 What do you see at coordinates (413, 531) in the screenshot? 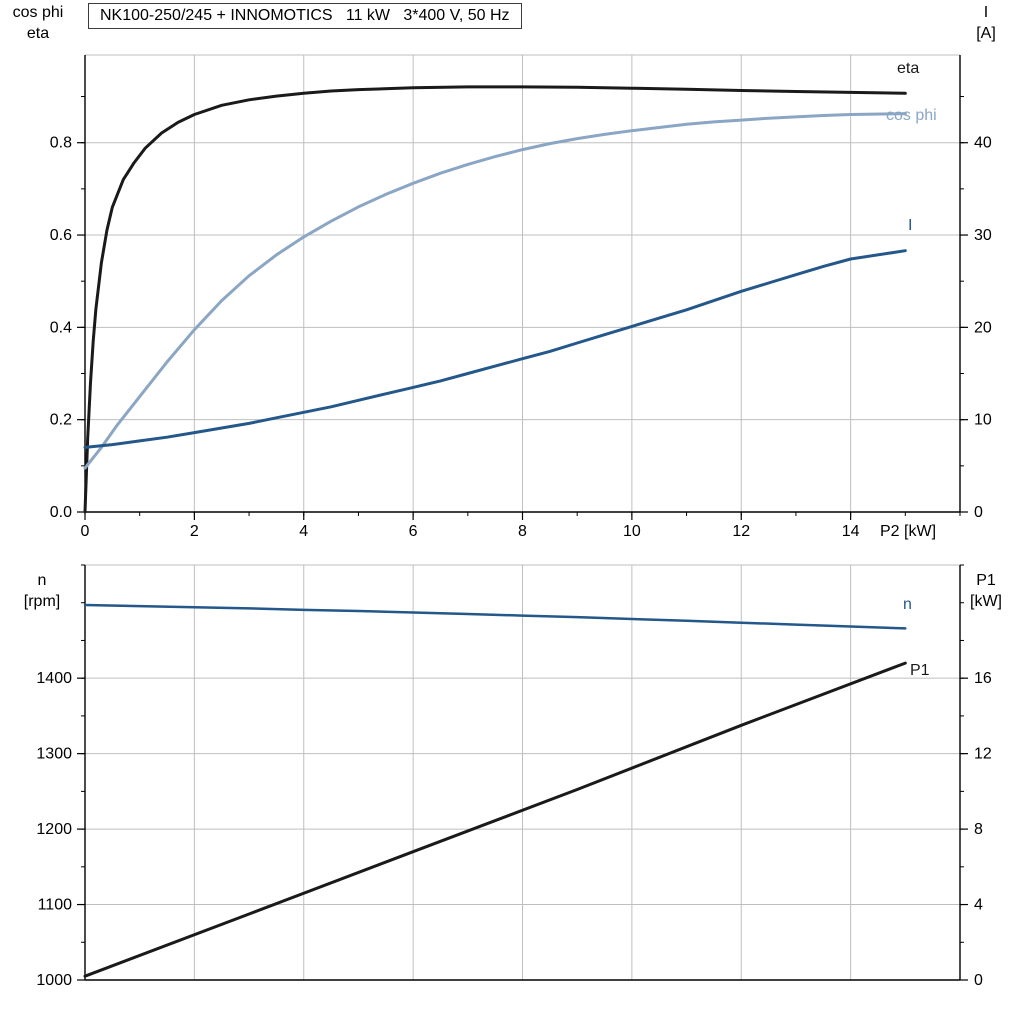
I see `x-tick-label: 6` at bounding box center [413, 531].